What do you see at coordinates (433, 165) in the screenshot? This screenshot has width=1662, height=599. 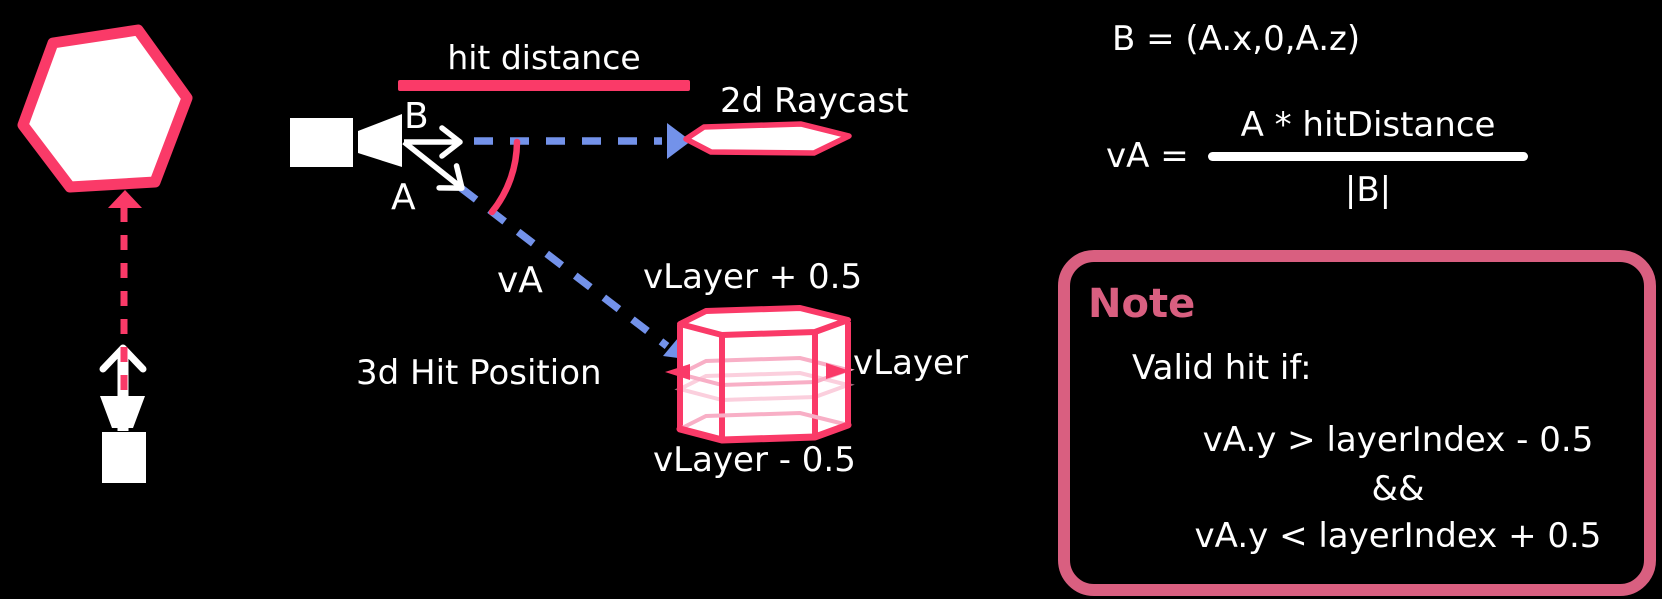 I see `vector-a-arrow` at bounding box center [433, 165].